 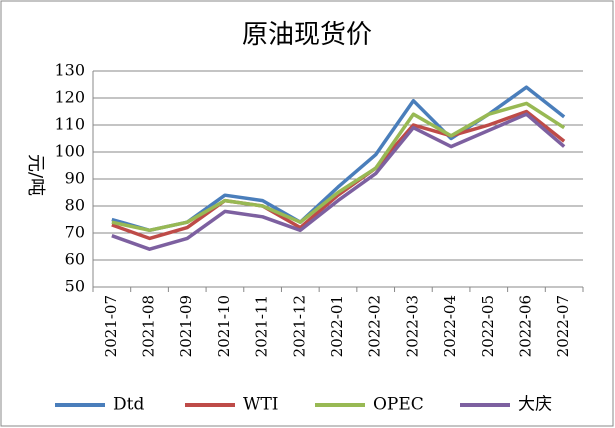 I want to click on y-tick-label: 100, so click(x=69, y=151).